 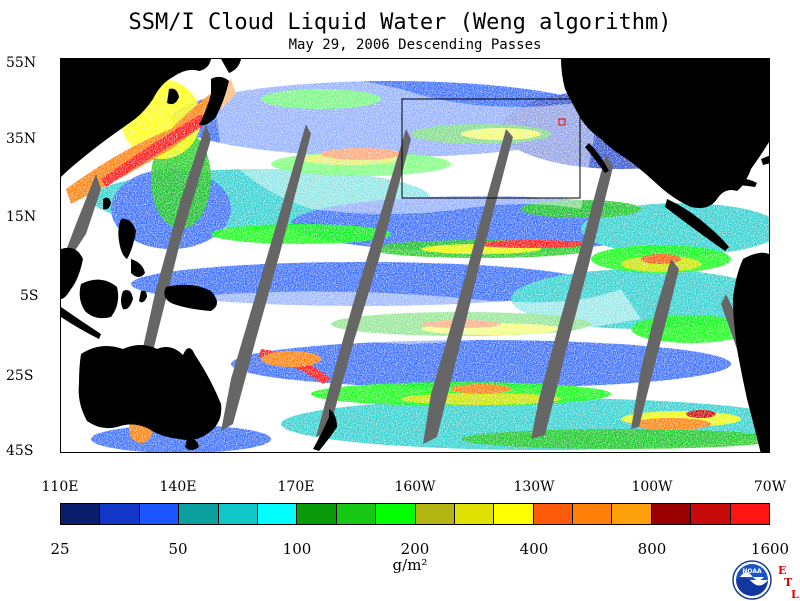 What do you see at coordinates (652, 549) in the screenshot?
I see `colorbar-tick-label: 800` at bounding box center [652, 549].